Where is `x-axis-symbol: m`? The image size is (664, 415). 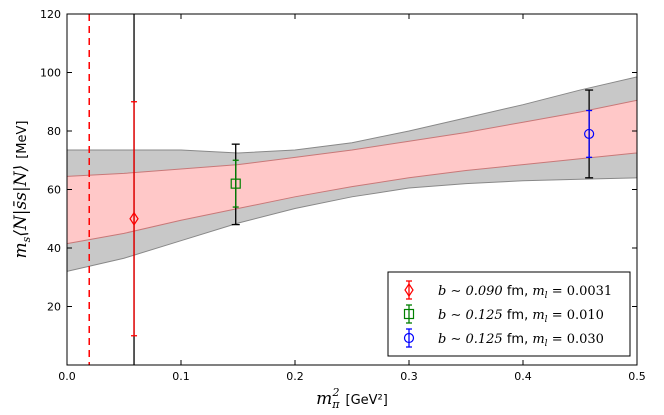
x-axis-symbol: m is located at coordinates (324, 399).